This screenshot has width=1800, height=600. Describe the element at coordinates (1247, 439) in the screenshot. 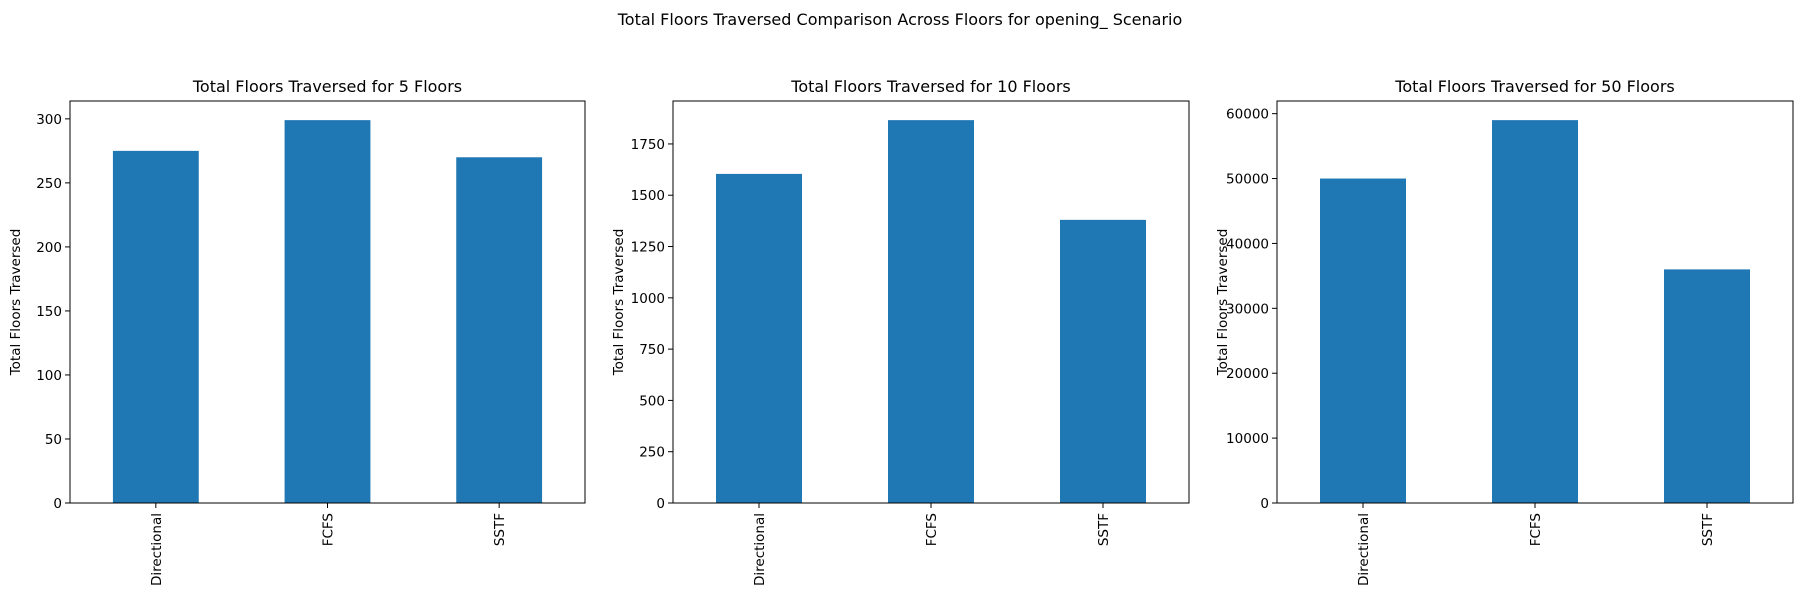

I see `y-tick-label: 10000` at that location.